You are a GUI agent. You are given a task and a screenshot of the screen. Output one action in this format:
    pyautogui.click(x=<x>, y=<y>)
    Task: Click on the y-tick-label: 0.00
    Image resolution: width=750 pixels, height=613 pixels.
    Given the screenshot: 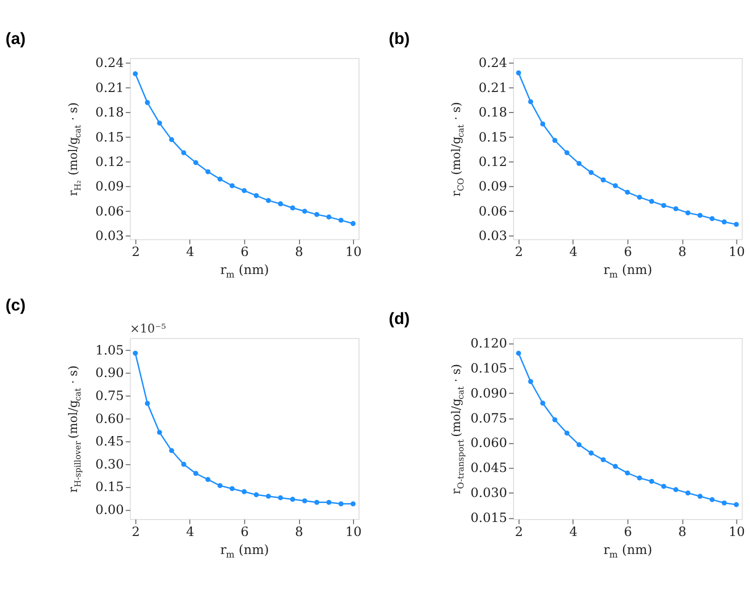 What is the action you would take?
    pyautogui.click(x=109, y=510)
    